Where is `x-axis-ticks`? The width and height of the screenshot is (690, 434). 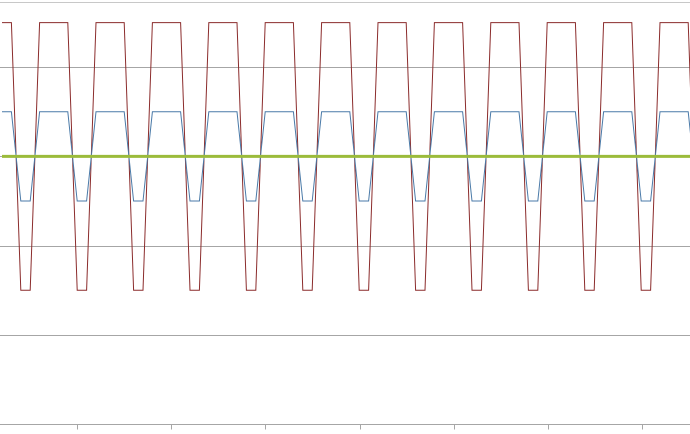
x-axis-ticks is located at coordinates (345, 427).